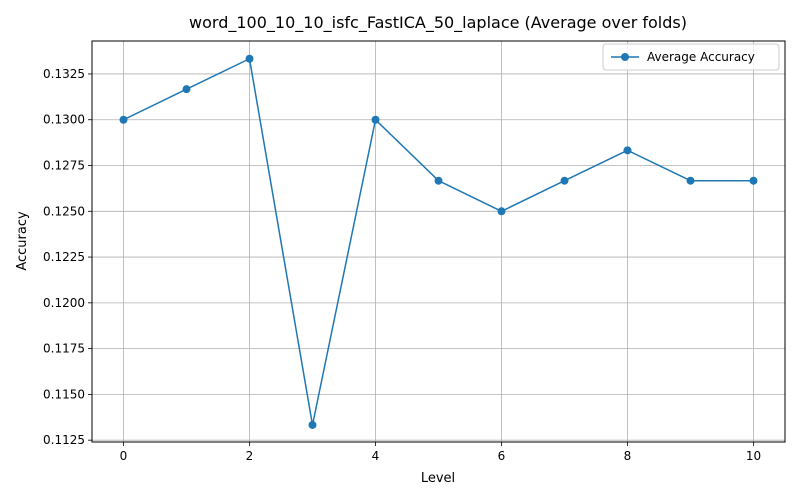  I want to click on y-tick-label: 0.1125, so click(64, 440).